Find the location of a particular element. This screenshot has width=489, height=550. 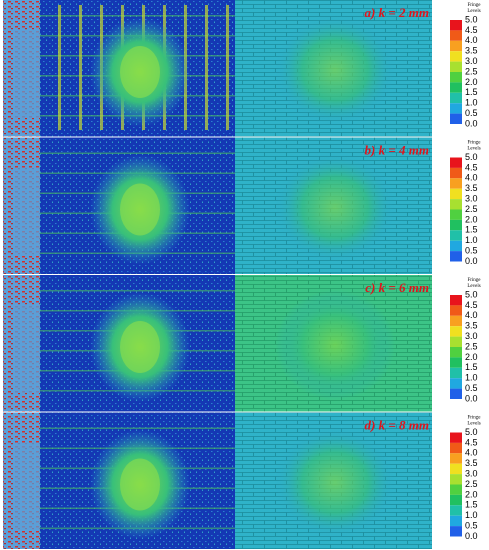

caption: c) k = 6 mm is located at coordinates (397, 287).